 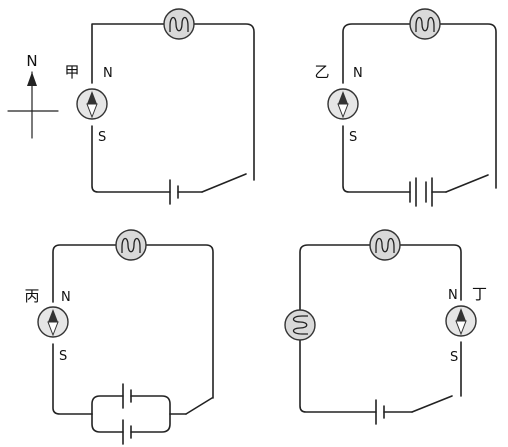 I want to click on circuit-label: 乙, so click(x=321, y=72).